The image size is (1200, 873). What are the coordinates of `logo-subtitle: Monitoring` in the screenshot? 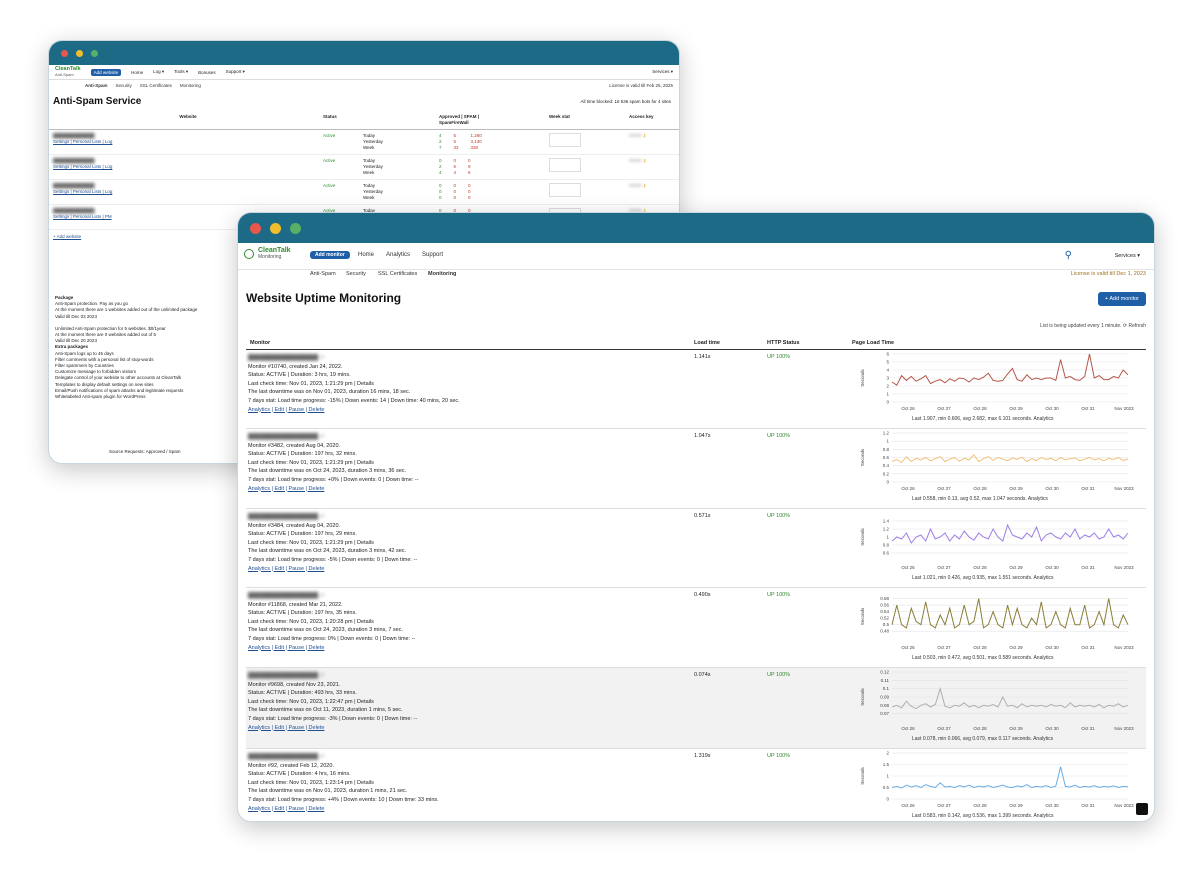 It's located at (270, 257).